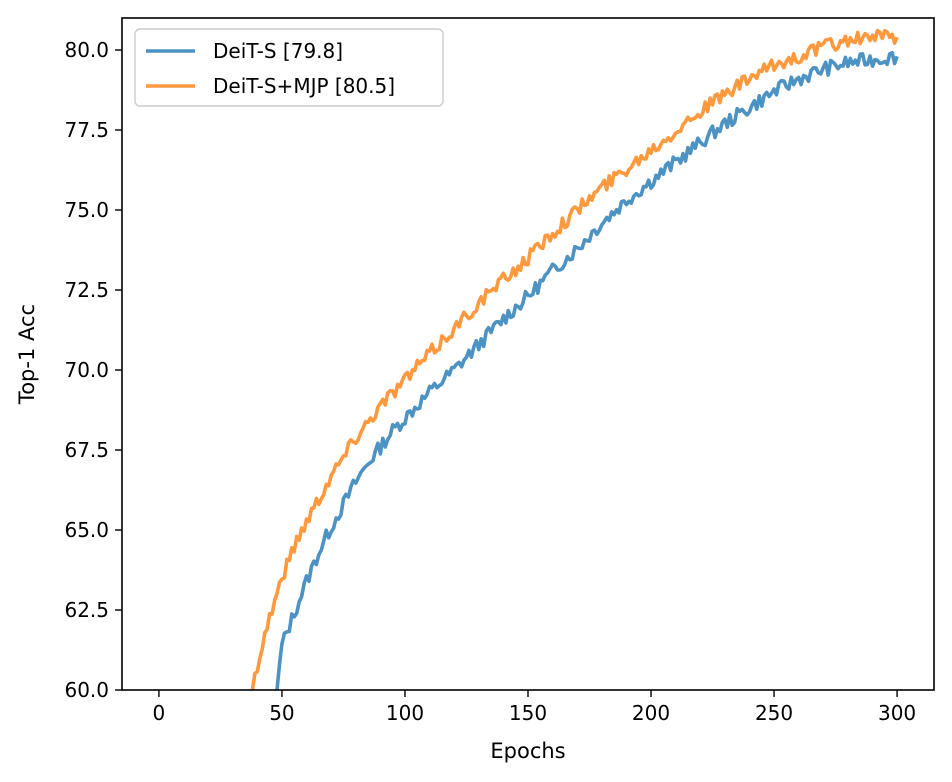 The height and width of the screenshot is (782, 952). Describe the element at coordinates (897, 713) in the screenshot. I see `x-tick-label: 300` at that location.